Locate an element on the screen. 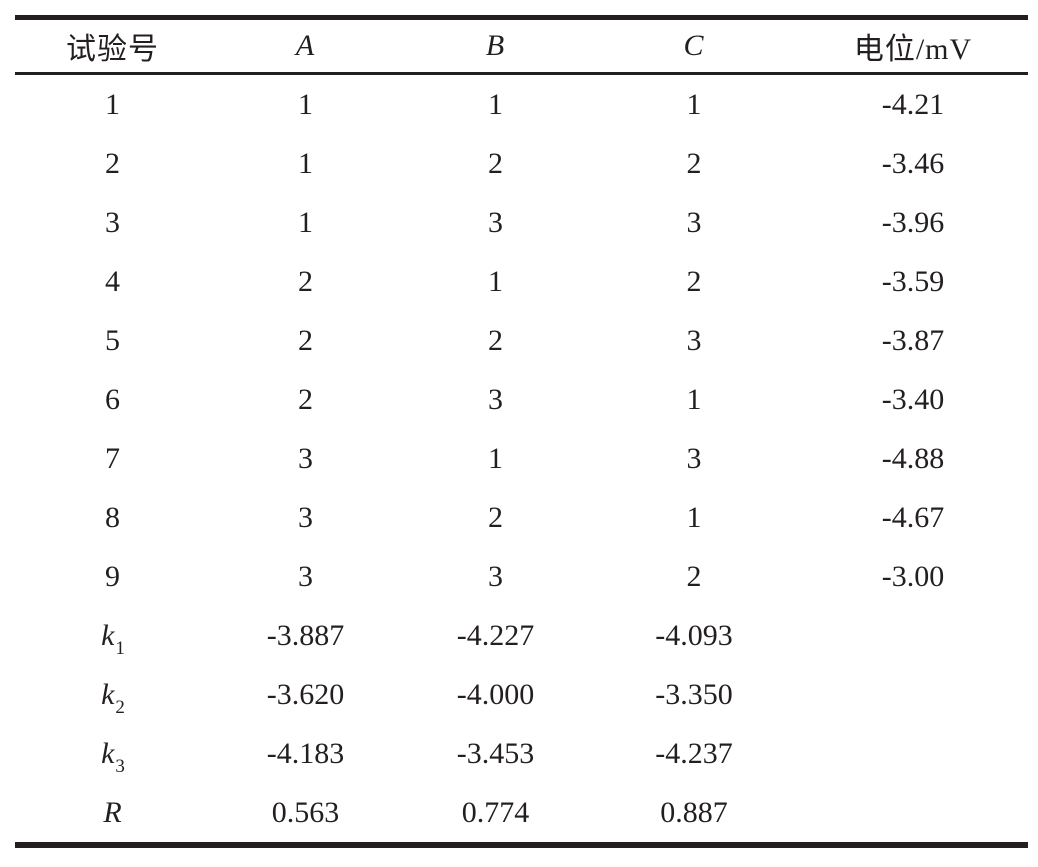 Image resolution: width=1038 pixels, height=867 pixels. stat-row-label: k2 is located at coordinates (112, 694).